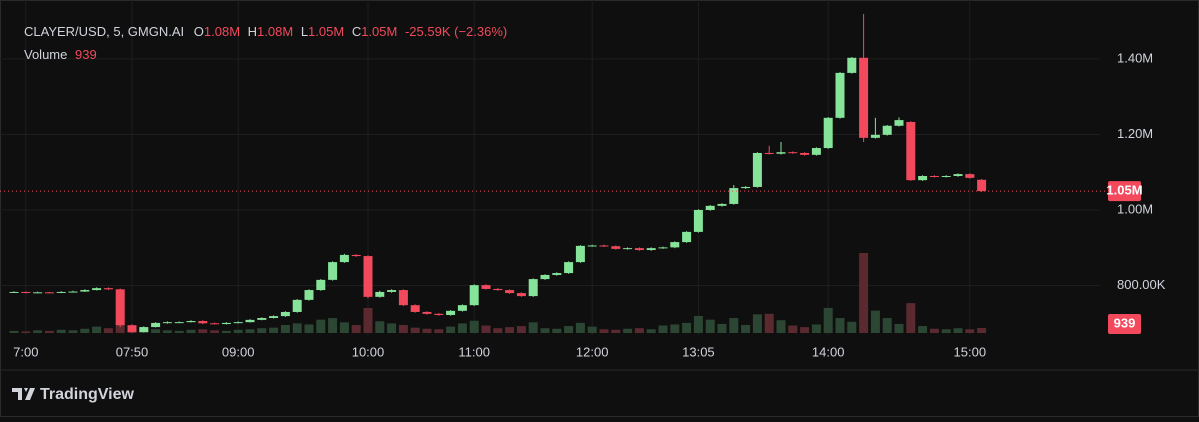 Image resolution: width=1199 pixels, height=422 pixels. What do you see at coordinates (60, 54) in the screenshot?
I see `volume-legend: Volume 939` at bounding box center [60, 54].